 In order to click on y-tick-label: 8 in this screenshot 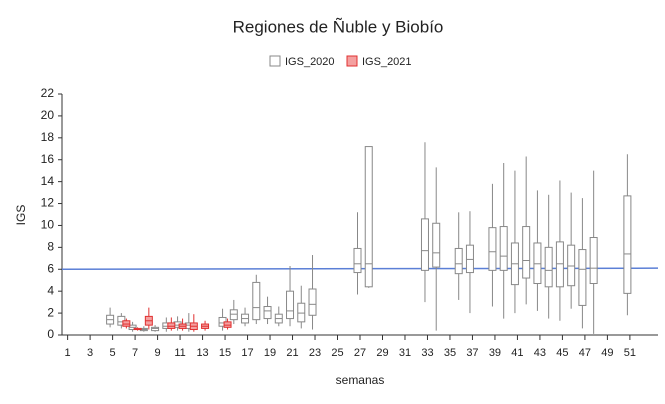, I will do `click(50, 247)`.